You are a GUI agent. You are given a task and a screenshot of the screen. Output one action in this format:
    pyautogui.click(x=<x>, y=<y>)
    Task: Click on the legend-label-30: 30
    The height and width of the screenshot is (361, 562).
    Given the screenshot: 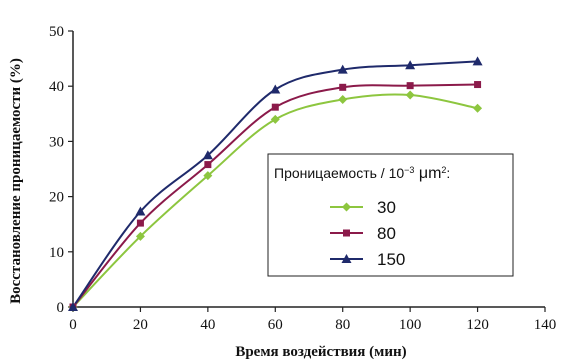 What is the action you would take?
    pyautogui.click(x=386, y=207)
    